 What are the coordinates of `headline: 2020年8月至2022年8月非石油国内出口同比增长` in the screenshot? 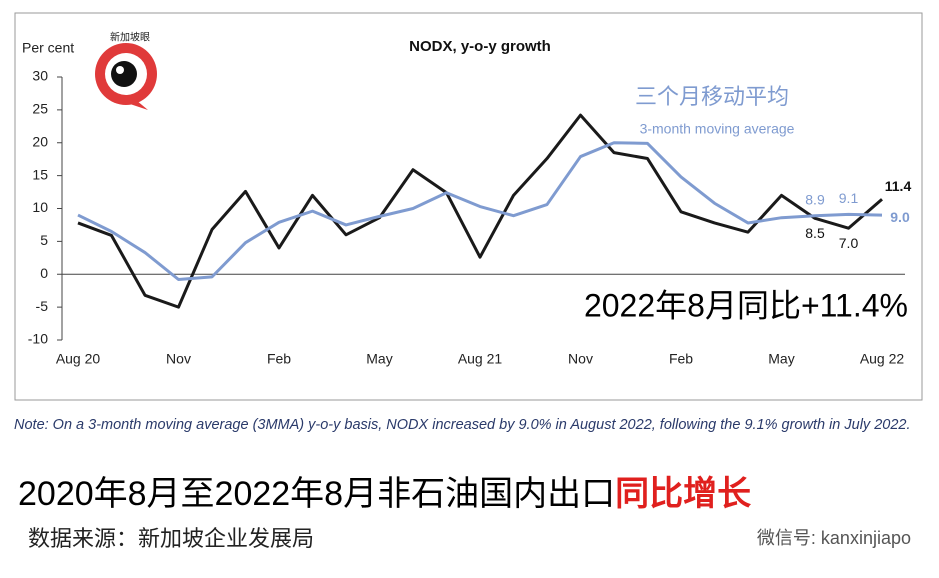 It's located at (384, 490).